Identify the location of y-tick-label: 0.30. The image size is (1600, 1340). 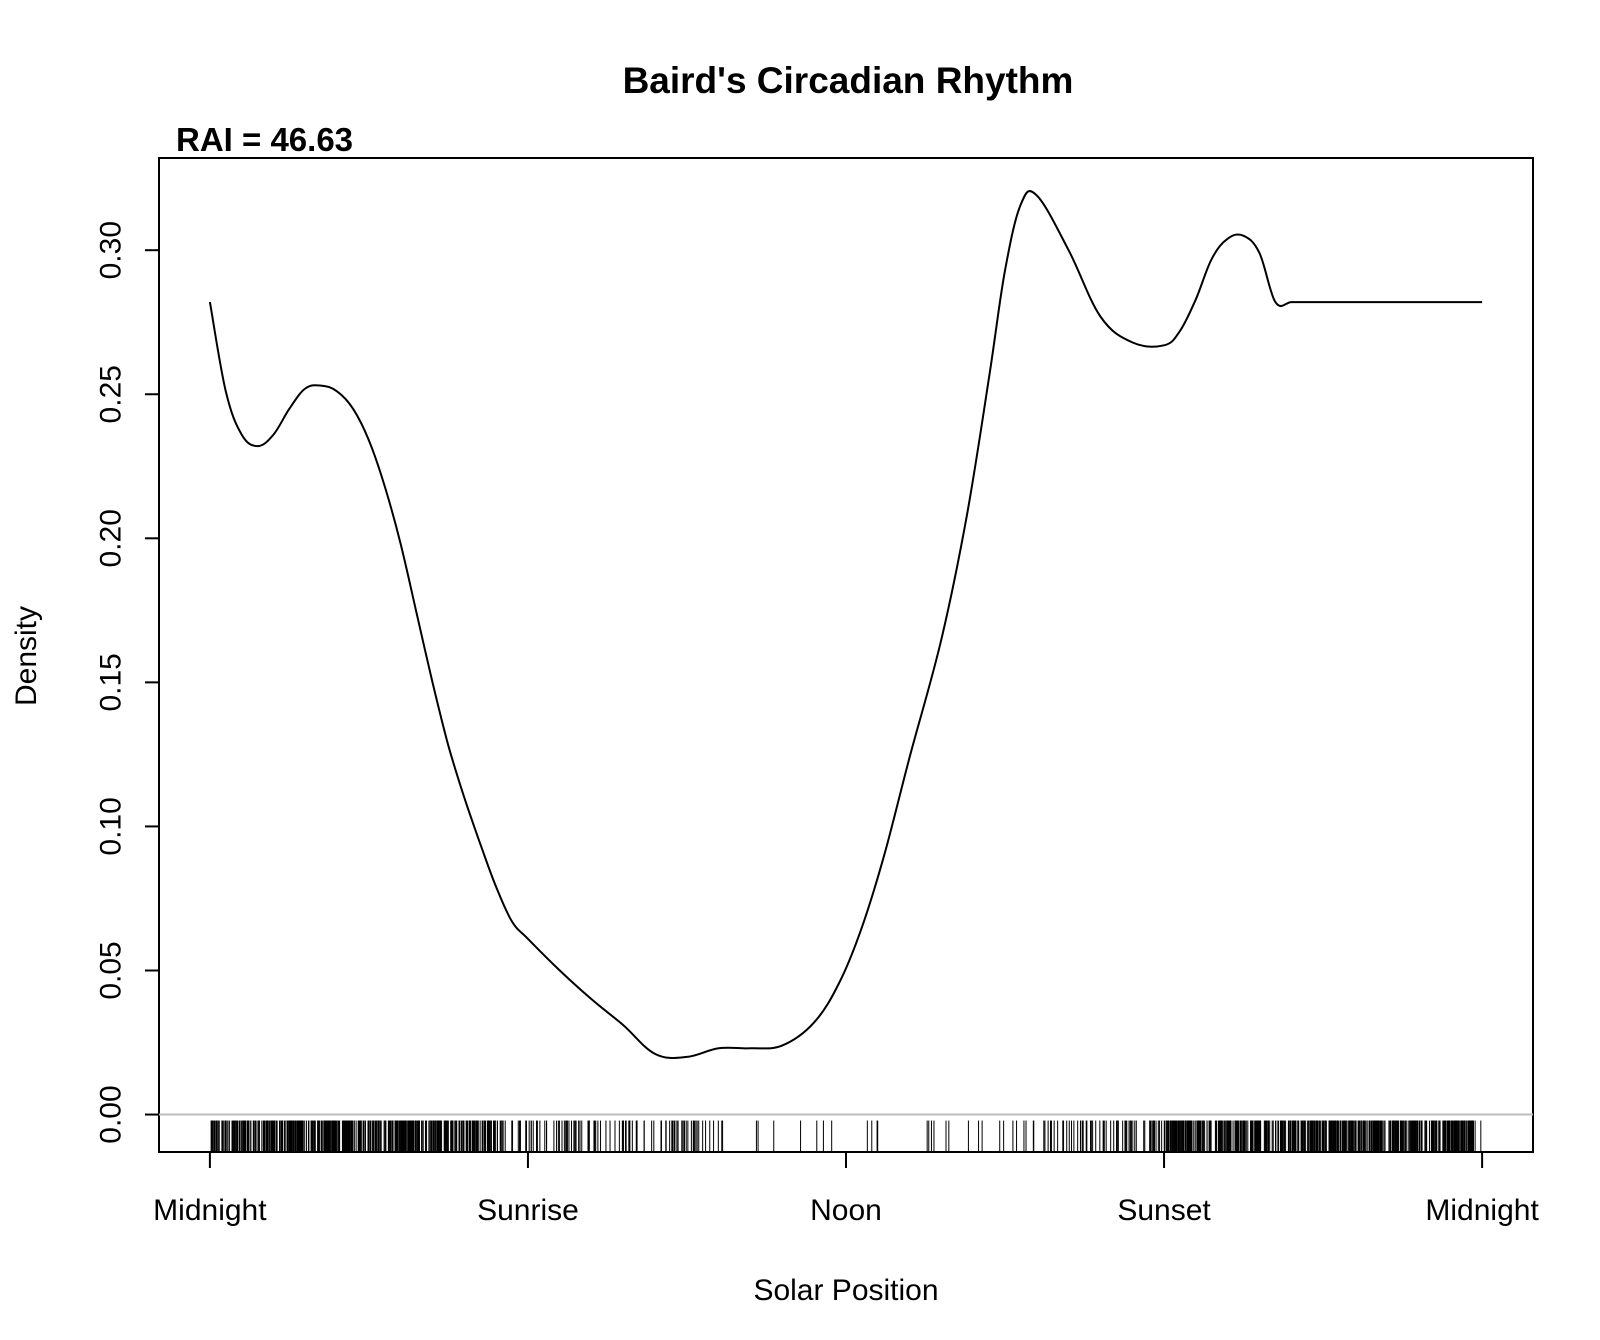
(111, 250).